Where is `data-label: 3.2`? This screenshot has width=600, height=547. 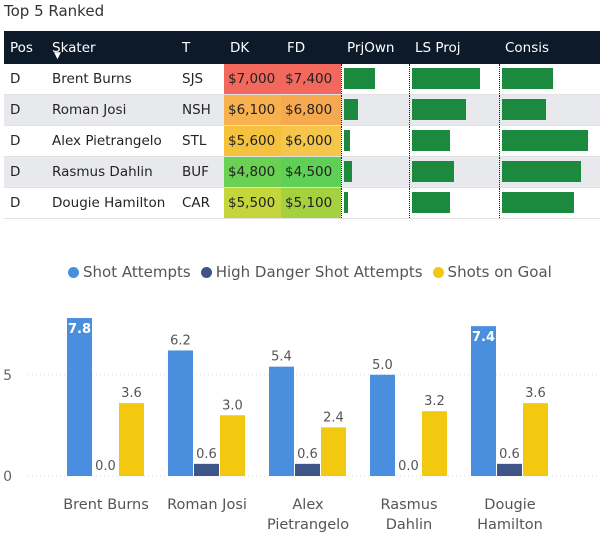
data-label: 3.2 is located at coordinates (434, 401).